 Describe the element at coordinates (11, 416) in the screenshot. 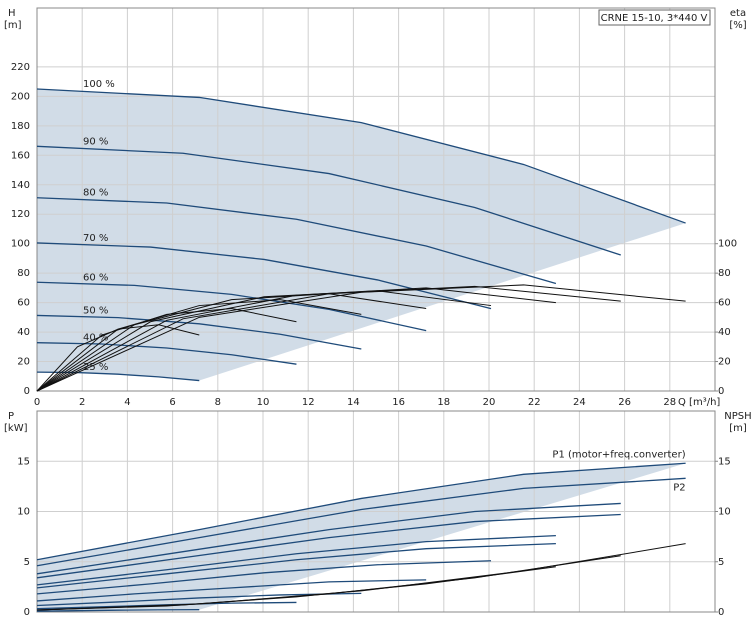

I see `y-axis-label: P` at that location.